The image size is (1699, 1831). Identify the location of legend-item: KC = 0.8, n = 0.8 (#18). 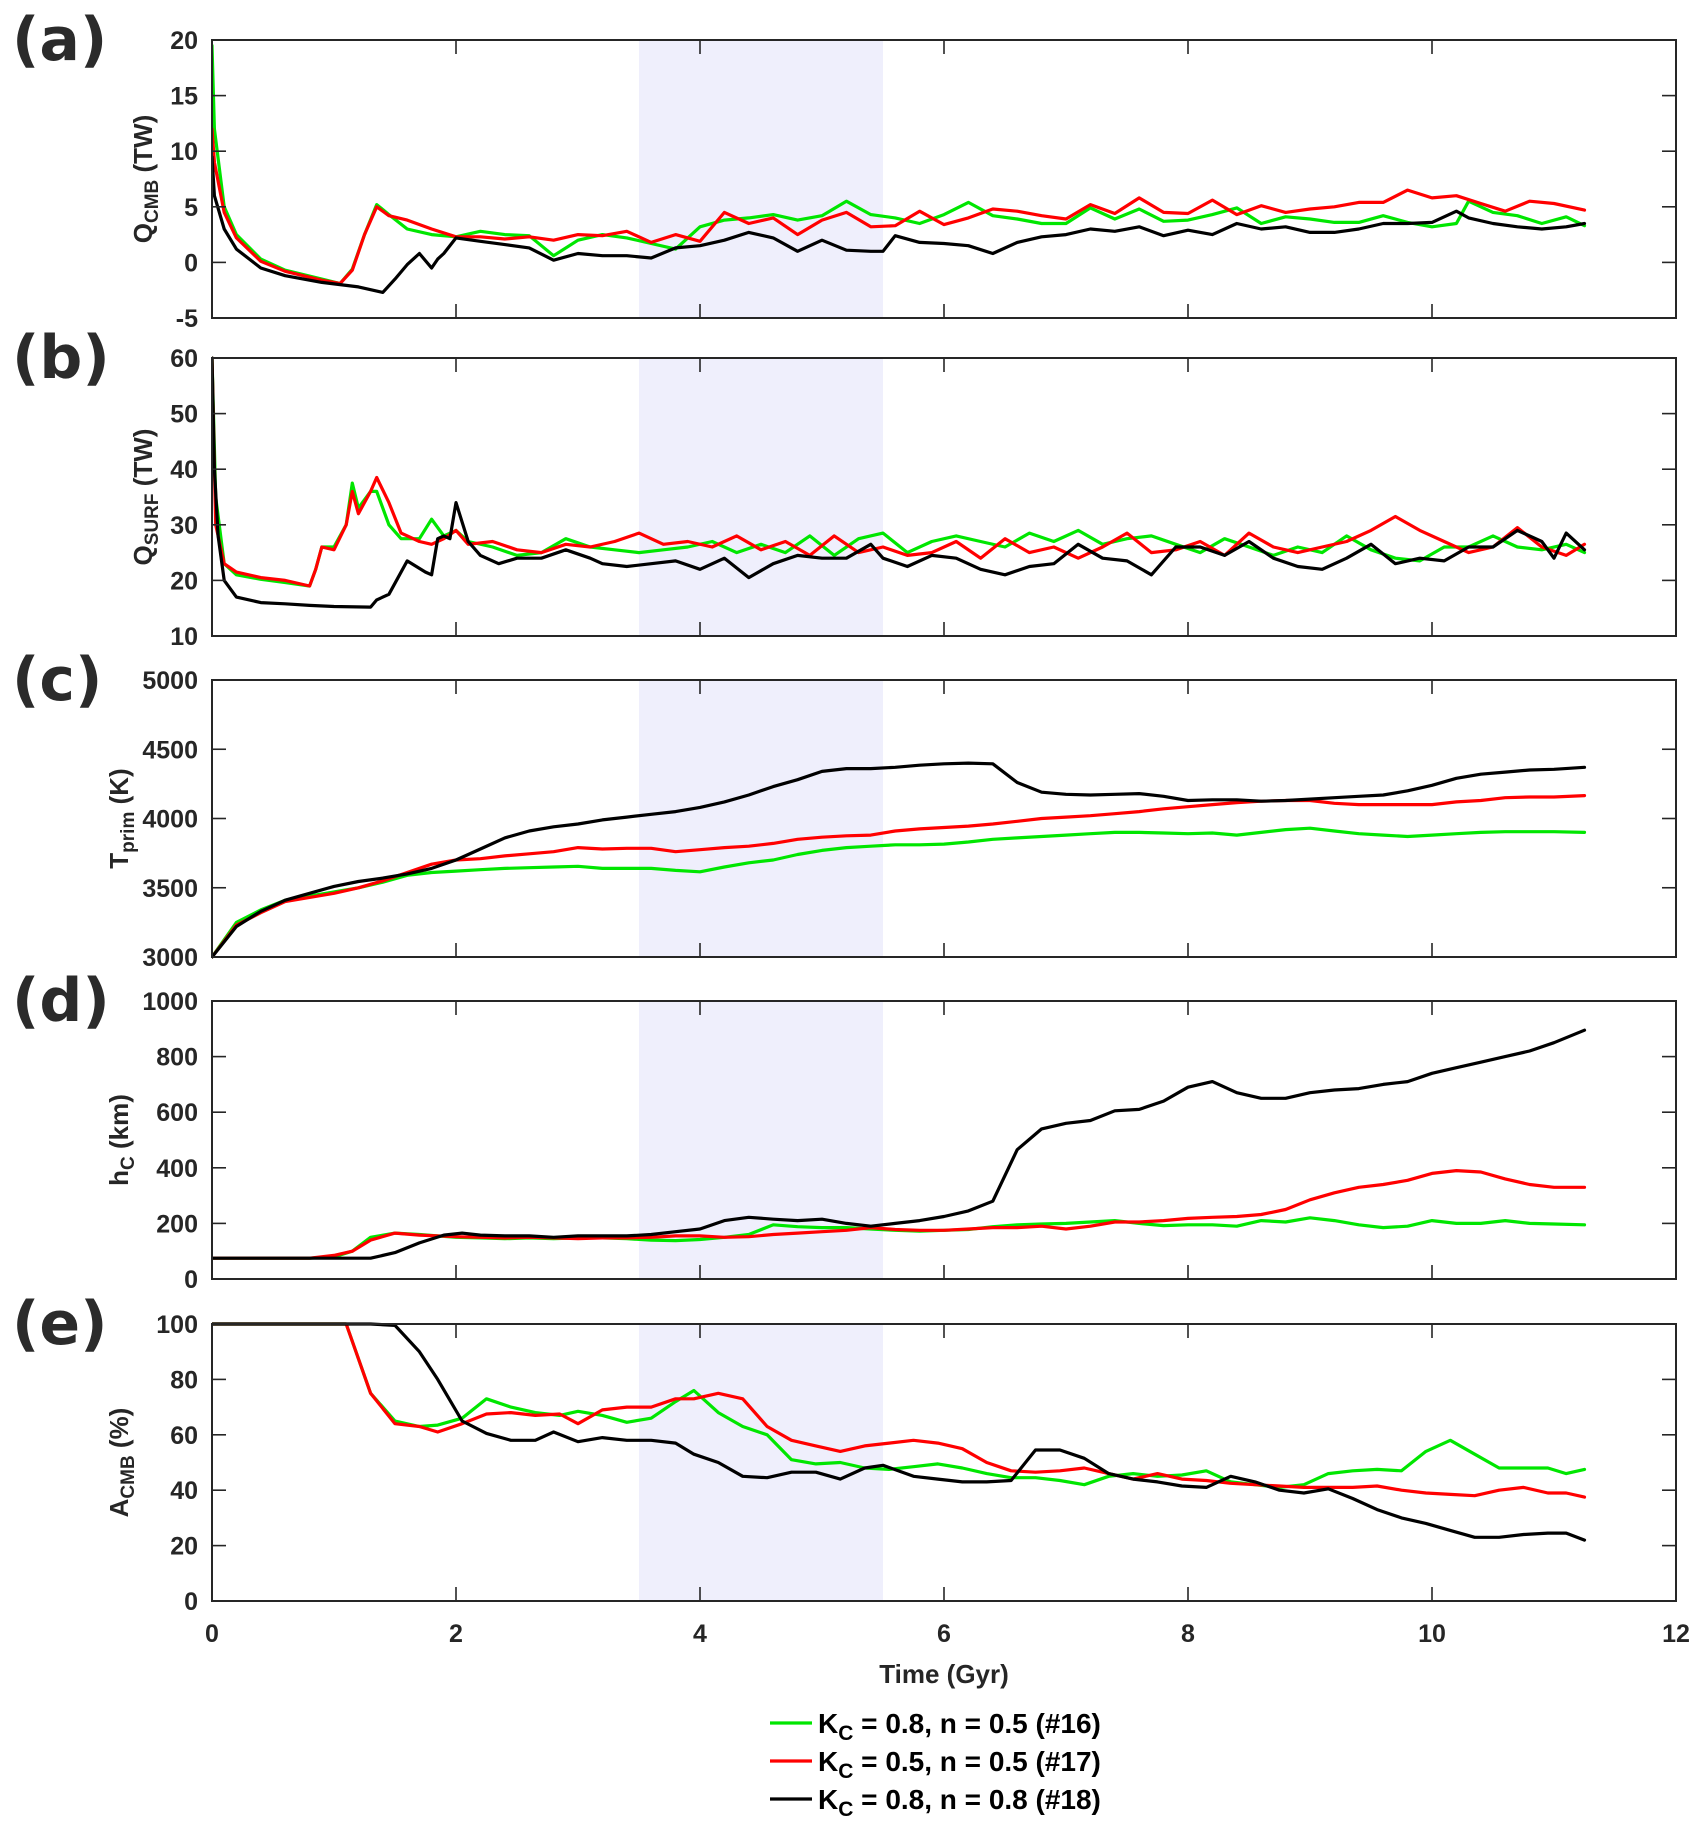
(935, 1802).